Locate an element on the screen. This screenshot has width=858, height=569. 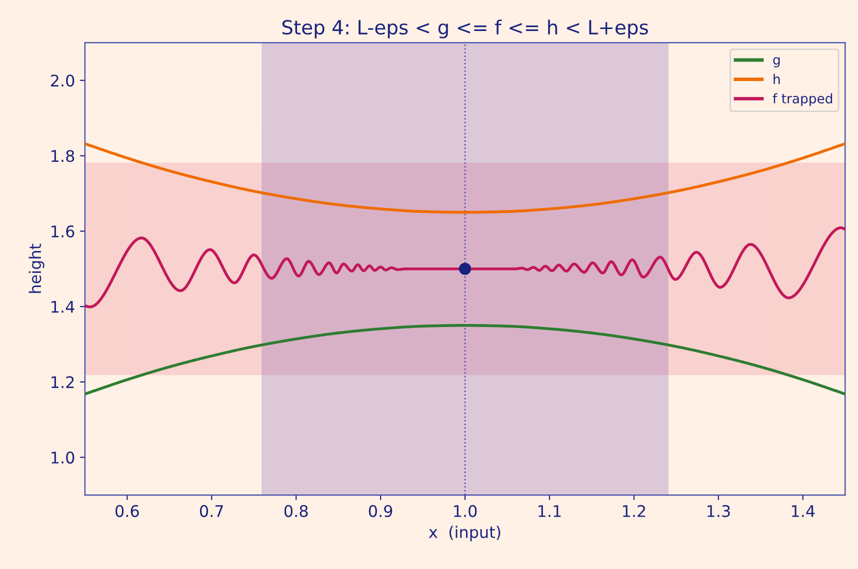
x-tick-label: 1.3 is located at coordinates (718, 511).